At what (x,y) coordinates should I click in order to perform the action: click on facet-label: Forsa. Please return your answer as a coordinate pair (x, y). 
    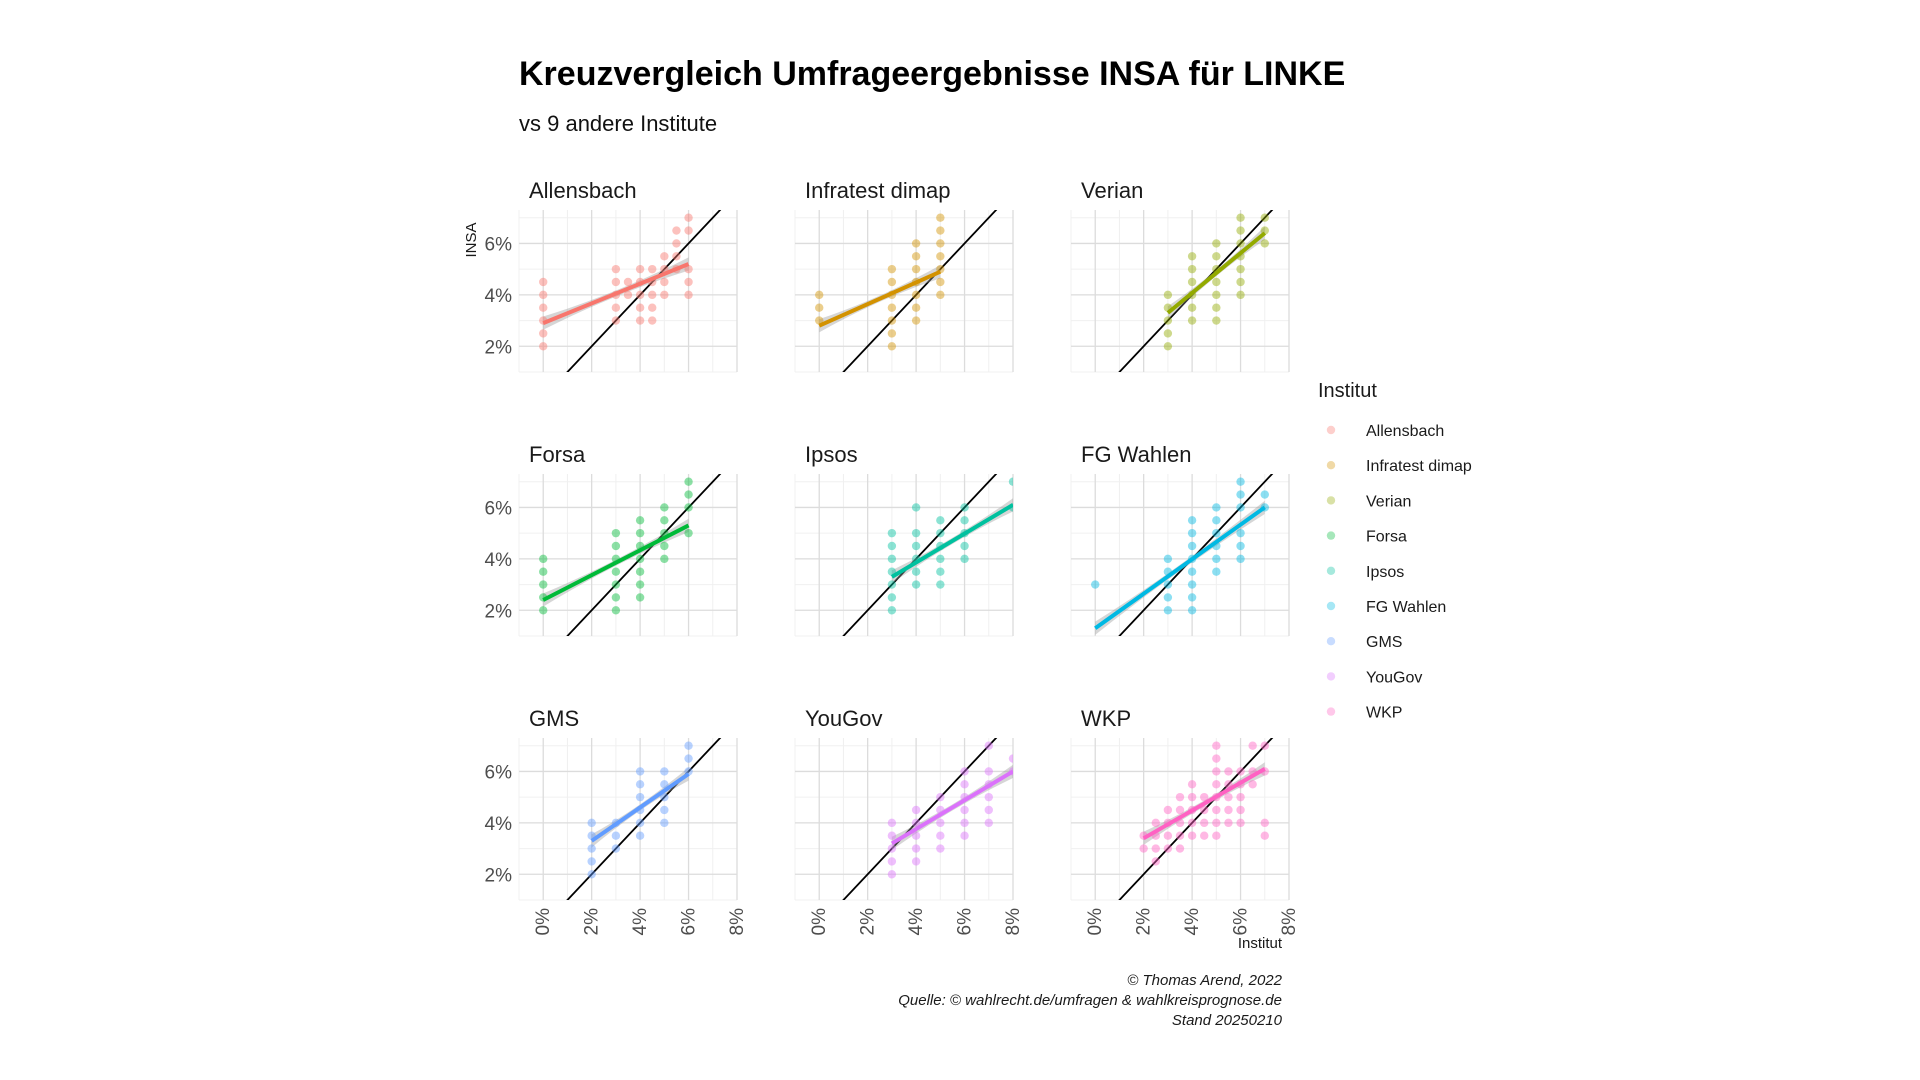
    Looking at the image, I should click on (557, 454).